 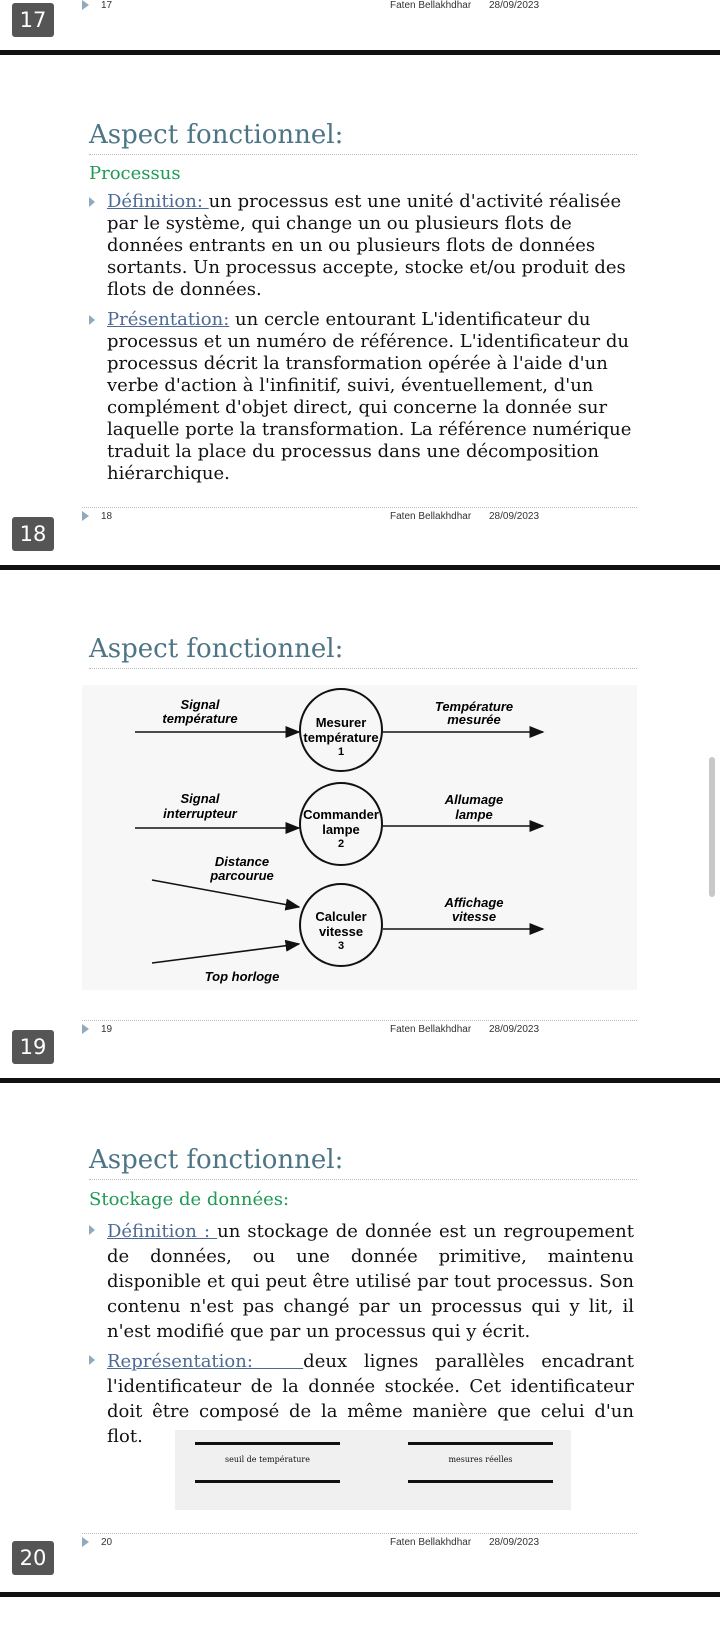 What do you see at coordinates (340, 737) in the screenshot?
I see `process-1-name-line2: température` at bounding box center [340, 737].